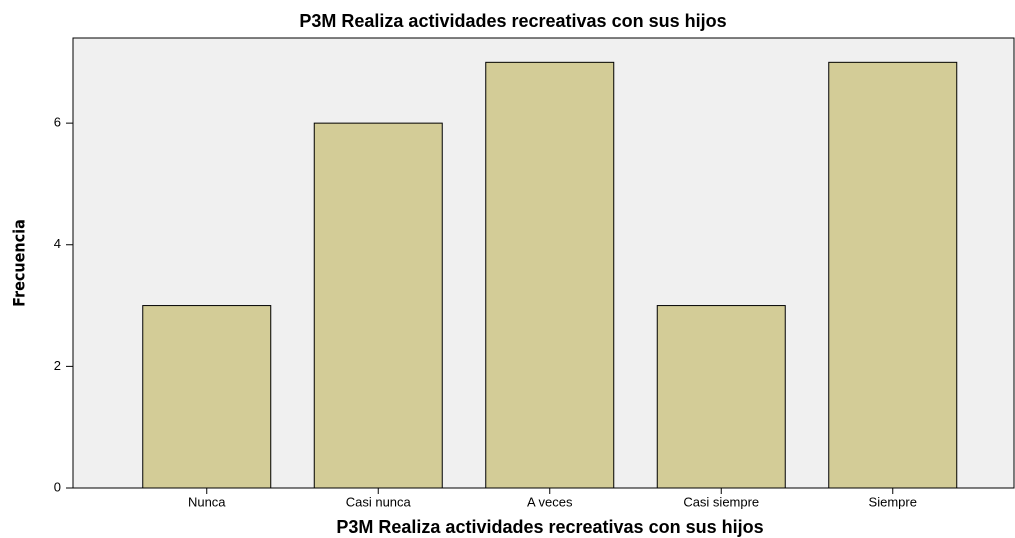 Image resolution: width=1015 pixels, height=538 pixels. What do you see at coordinates (550, 501) in the screenshot?
I see `x-tick-label: A veces` at bounding box center [550, 501].